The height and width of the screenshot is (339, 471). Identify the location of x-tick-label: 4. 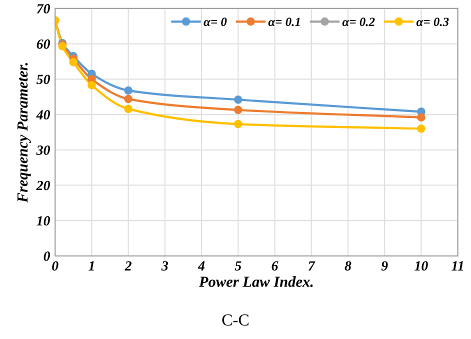
(201, 265).